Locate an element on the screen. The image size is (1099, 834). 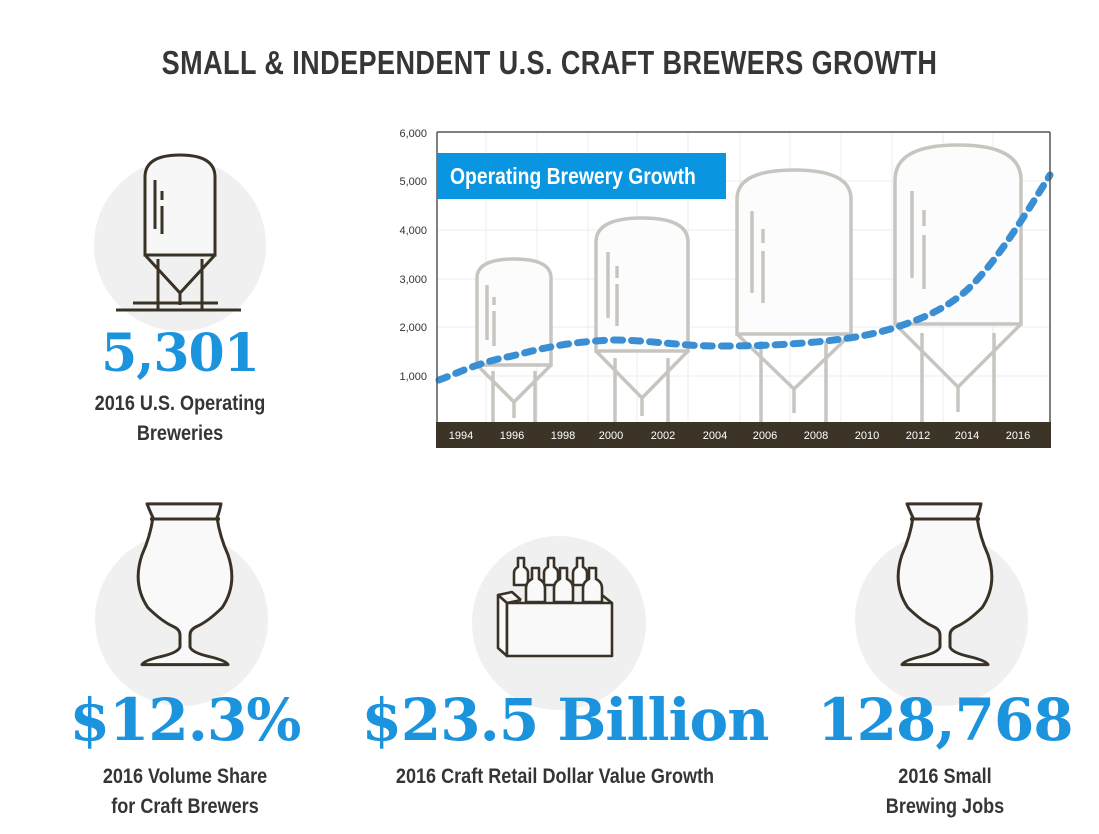
fermenter-tank-icon is located at coordinates (178, 232).